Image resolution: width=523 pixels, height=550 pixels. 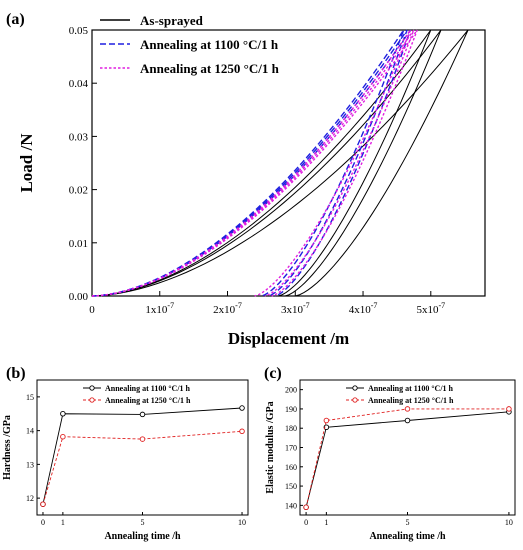 I want to click on y-tick-label-a: 0.01, so click(x=78, y=244).